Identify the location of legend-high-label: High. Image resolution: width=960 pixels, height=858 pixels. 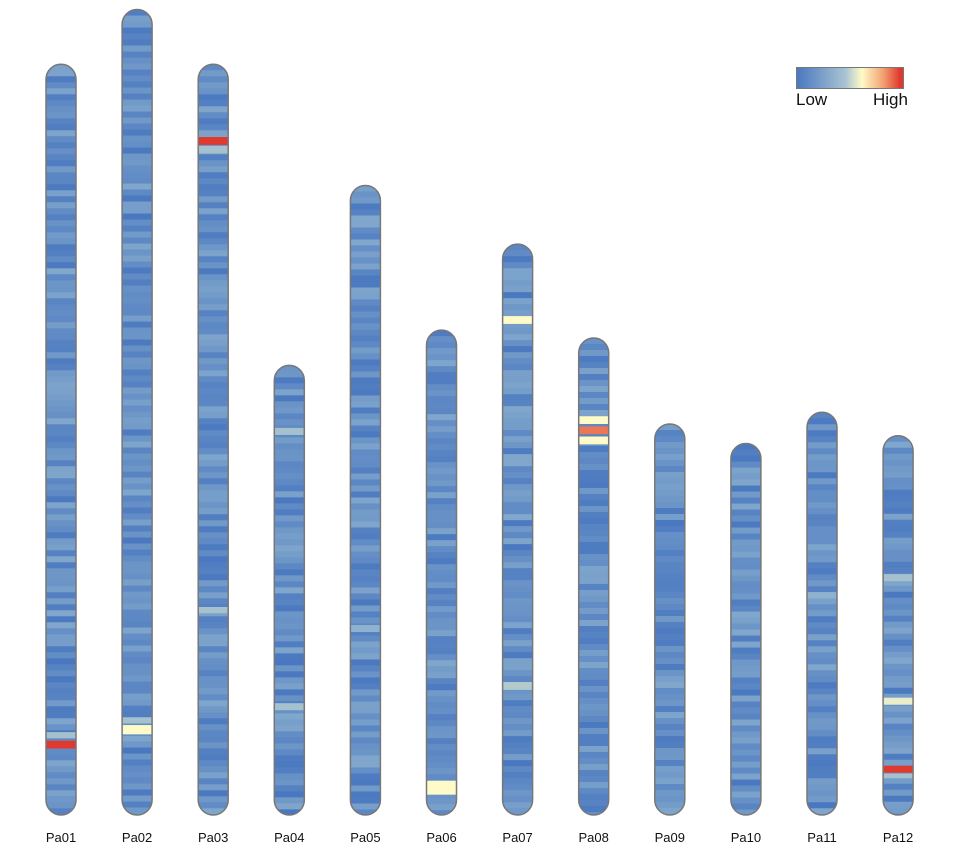
(890, 99).